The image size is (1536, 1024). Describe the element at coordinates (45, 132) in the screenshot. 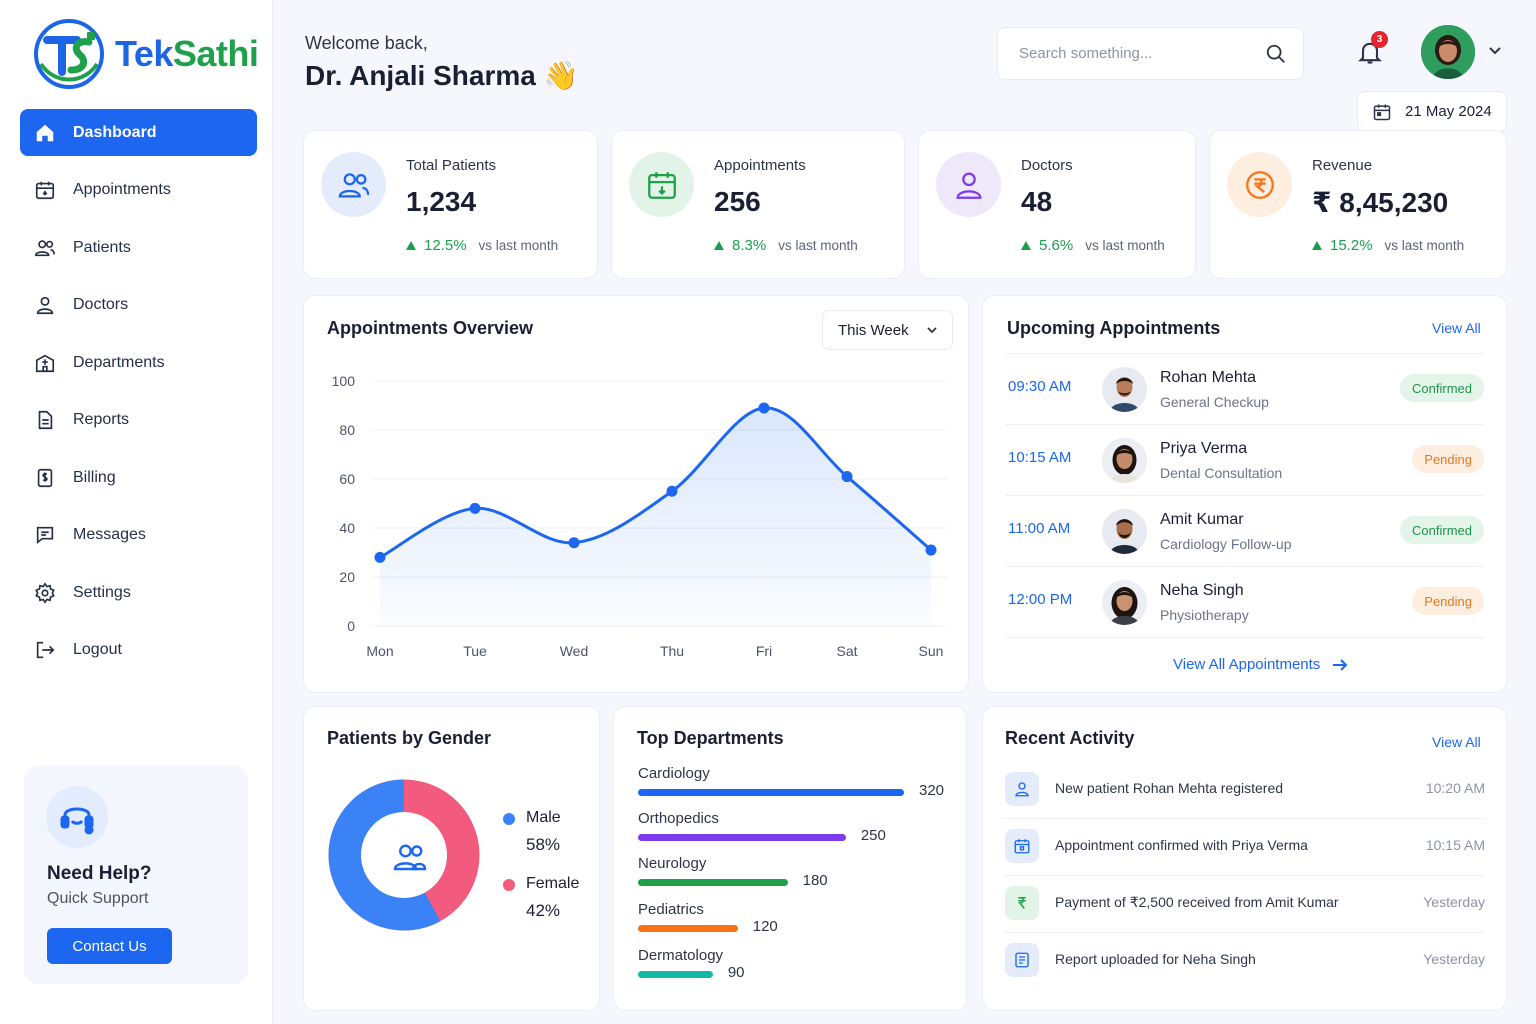

I see `home-icon` at that location.